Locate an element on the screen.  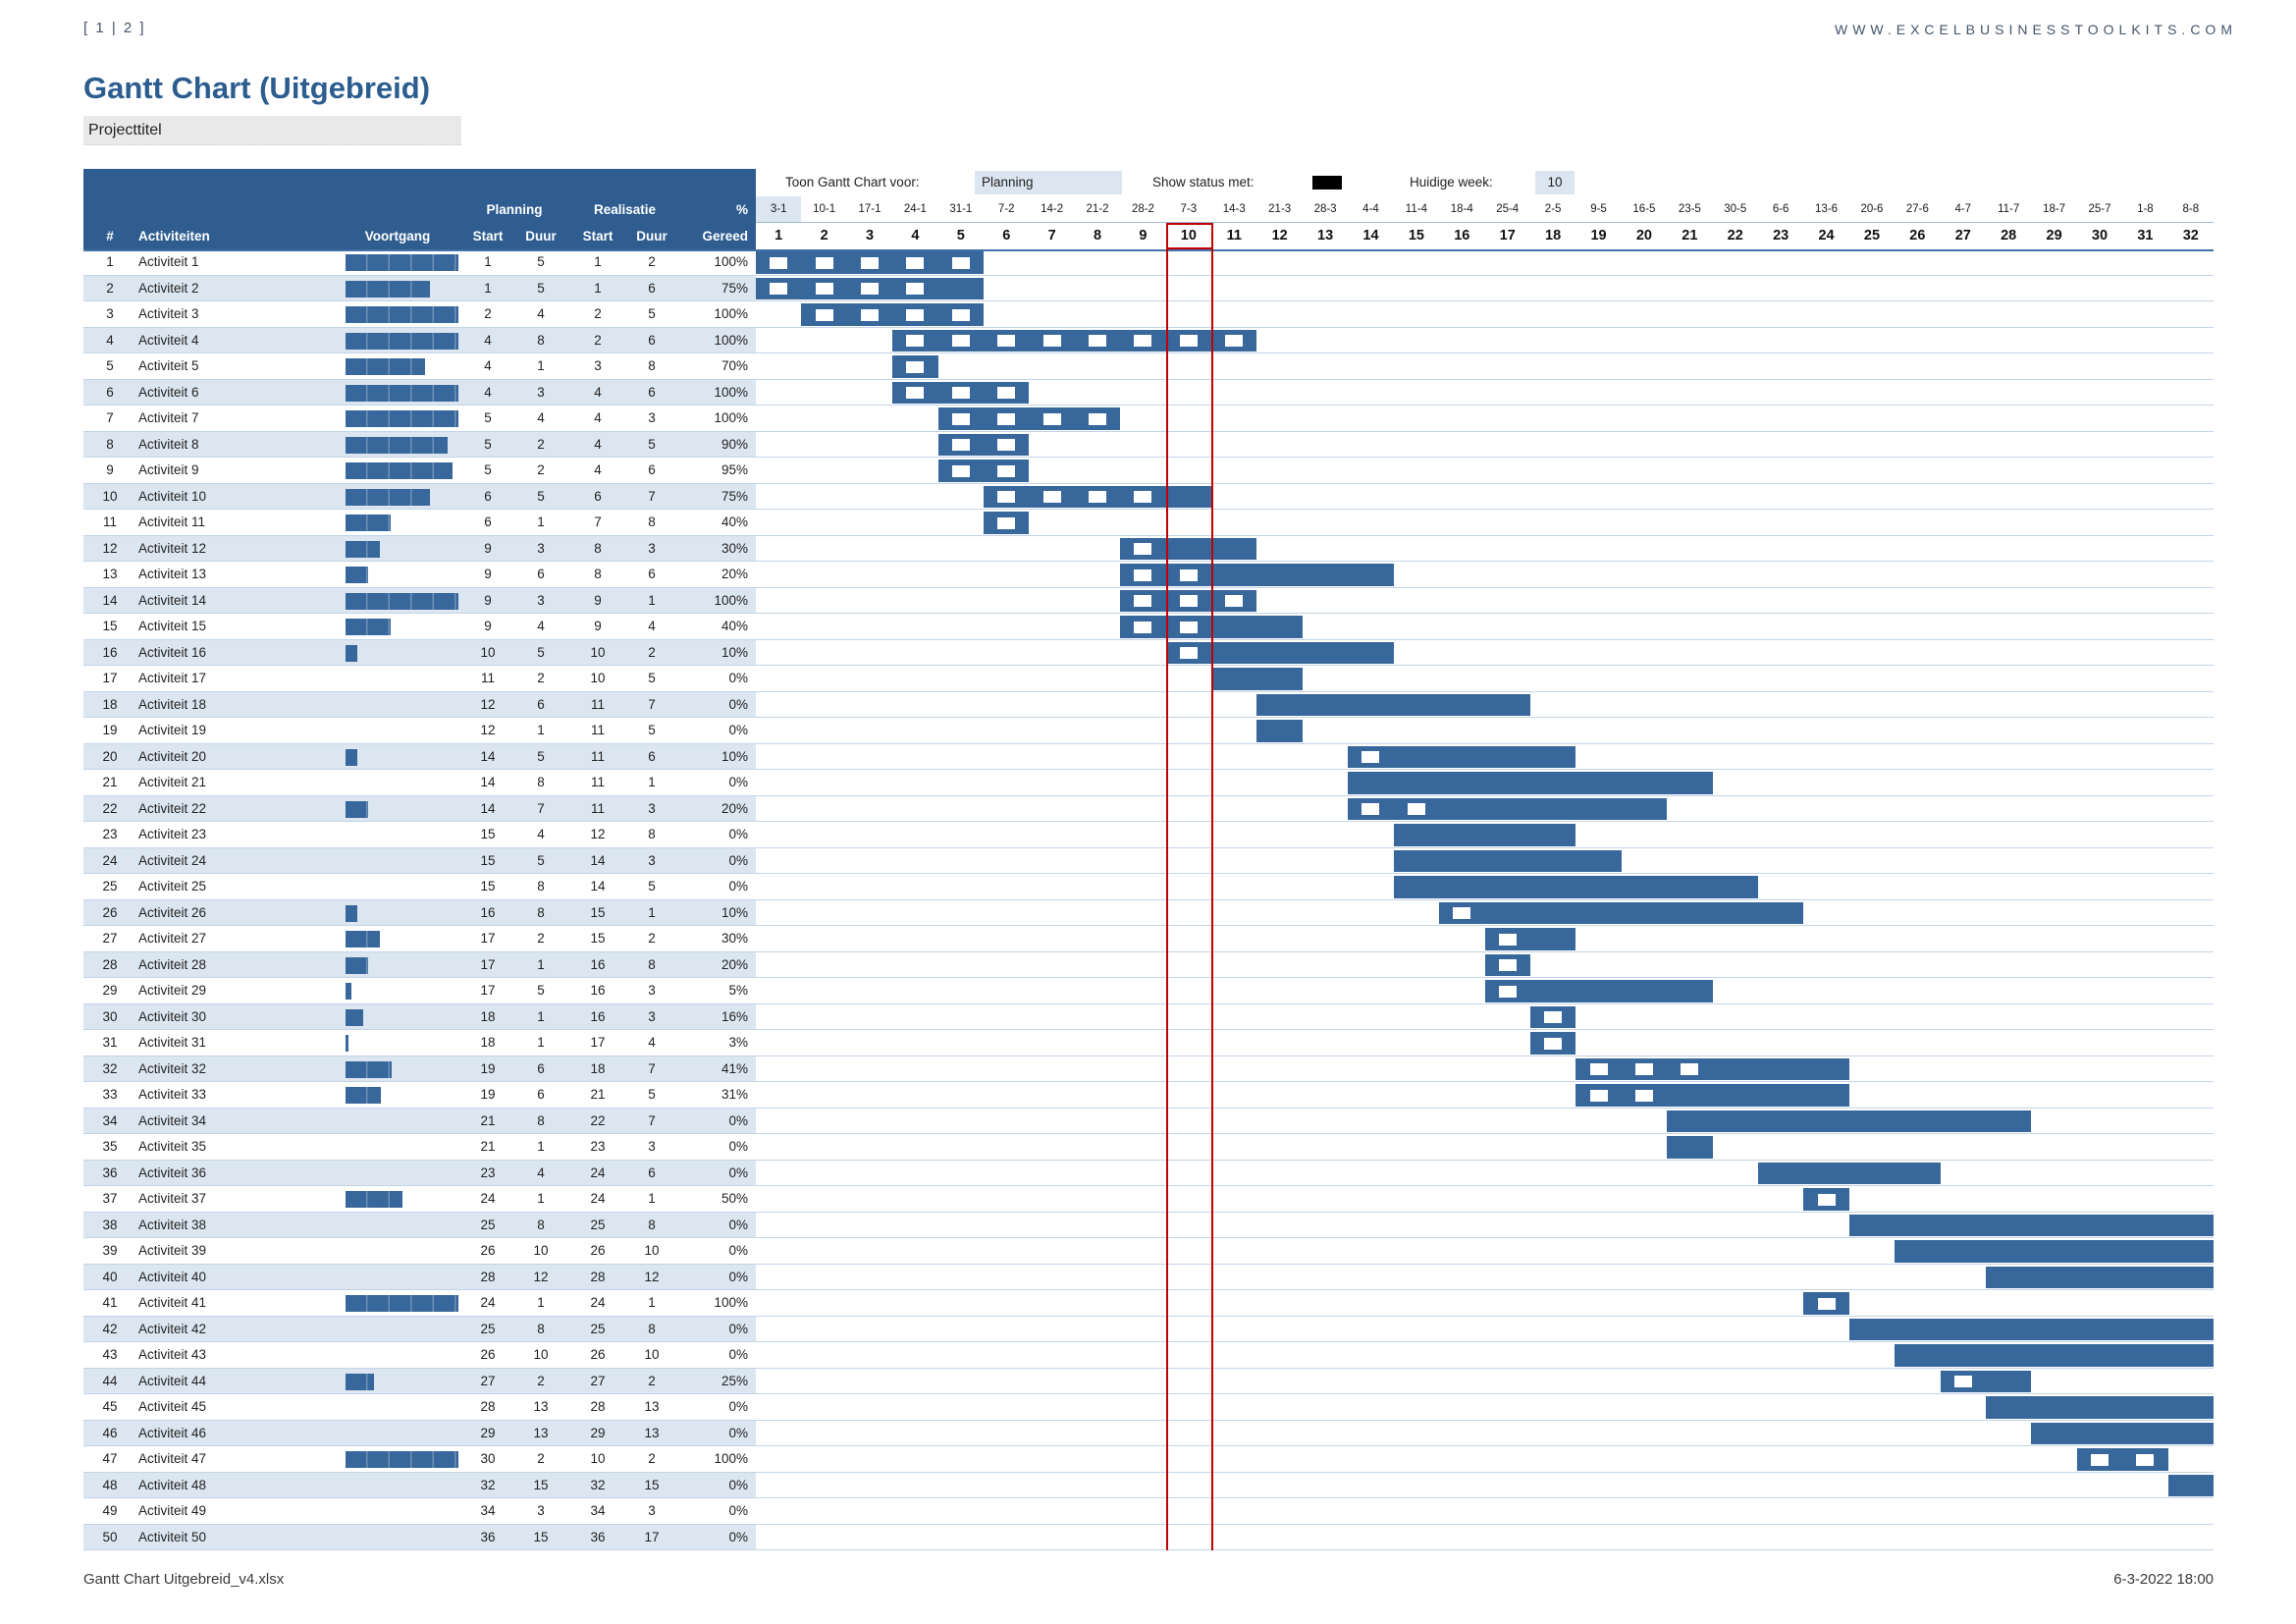
planning-start: 21 is located at coordinates (488, 1146).